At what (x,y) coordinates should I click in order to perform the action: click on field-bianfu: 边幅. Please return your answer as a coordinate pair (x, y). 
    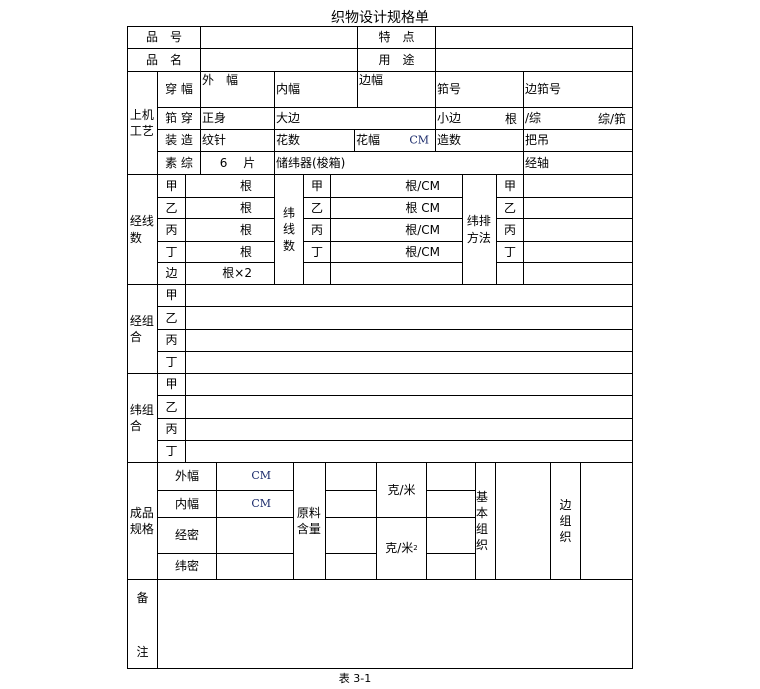
    Looking at the image, I should click on (396, 89).